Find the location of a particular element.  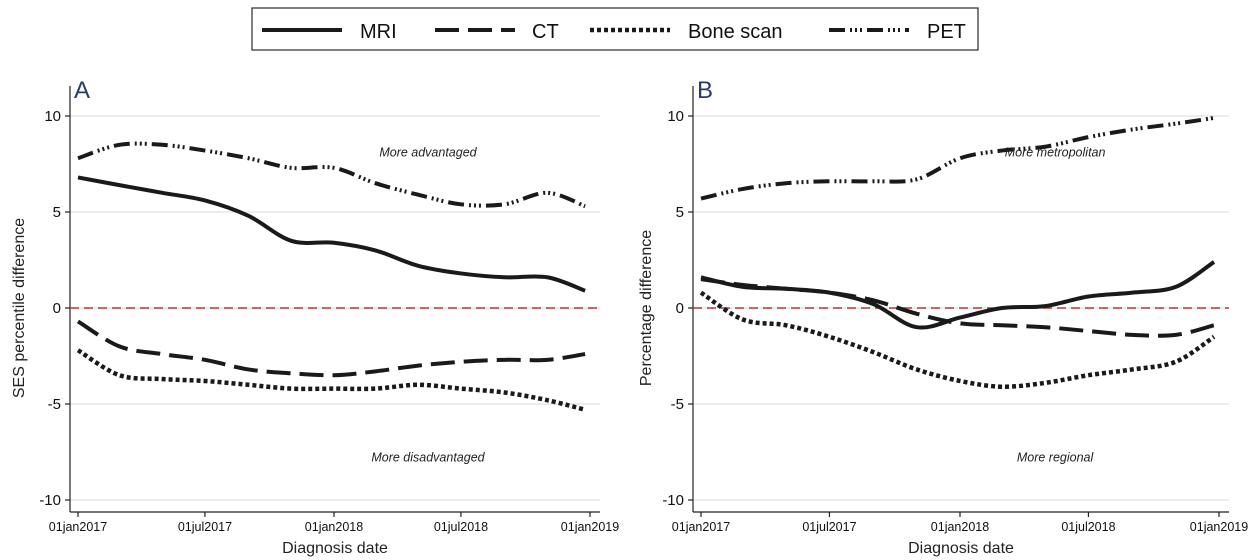

legend-label-mri: MRI is located at coordinates (378, 32).